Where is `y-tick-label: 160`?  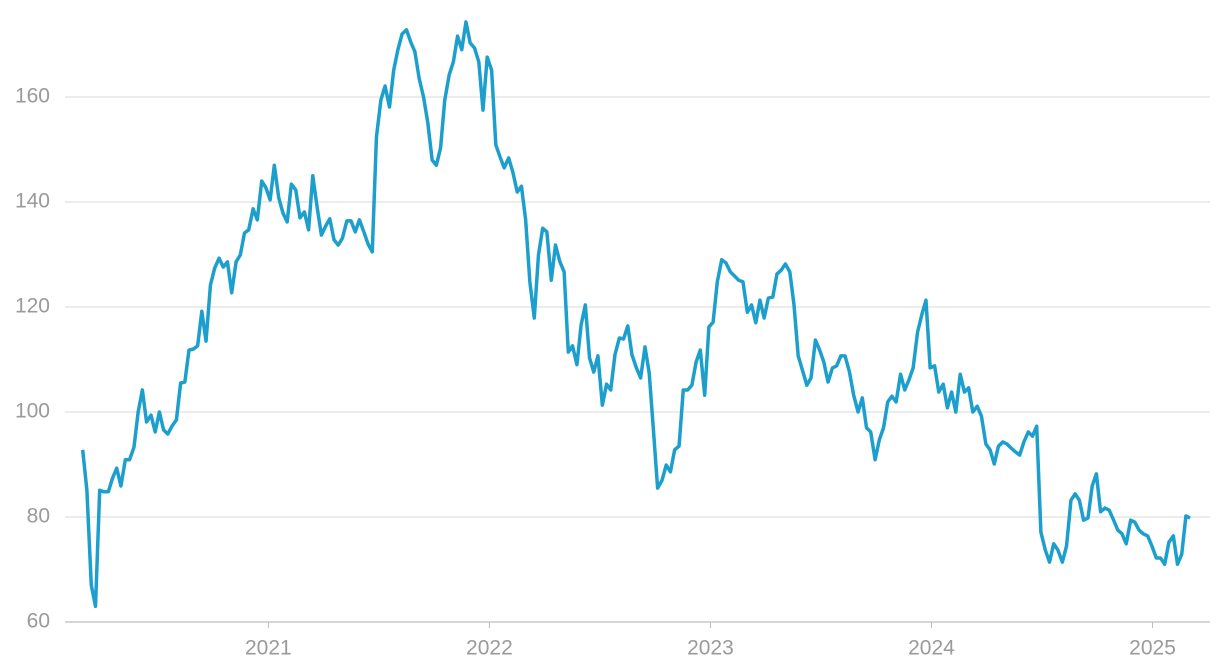
y-tick-label: 160 is located at coordinates (32, 96).